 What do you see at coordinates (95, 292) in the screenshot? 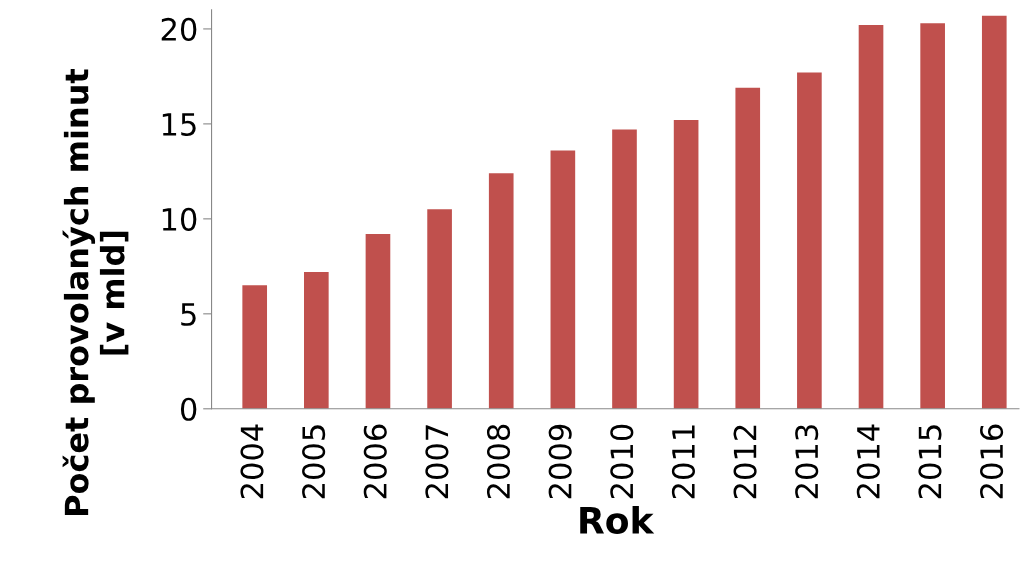
I see `y-axis-title: Počet provolaných minut [v mld]` at bounding box center [95, 292].